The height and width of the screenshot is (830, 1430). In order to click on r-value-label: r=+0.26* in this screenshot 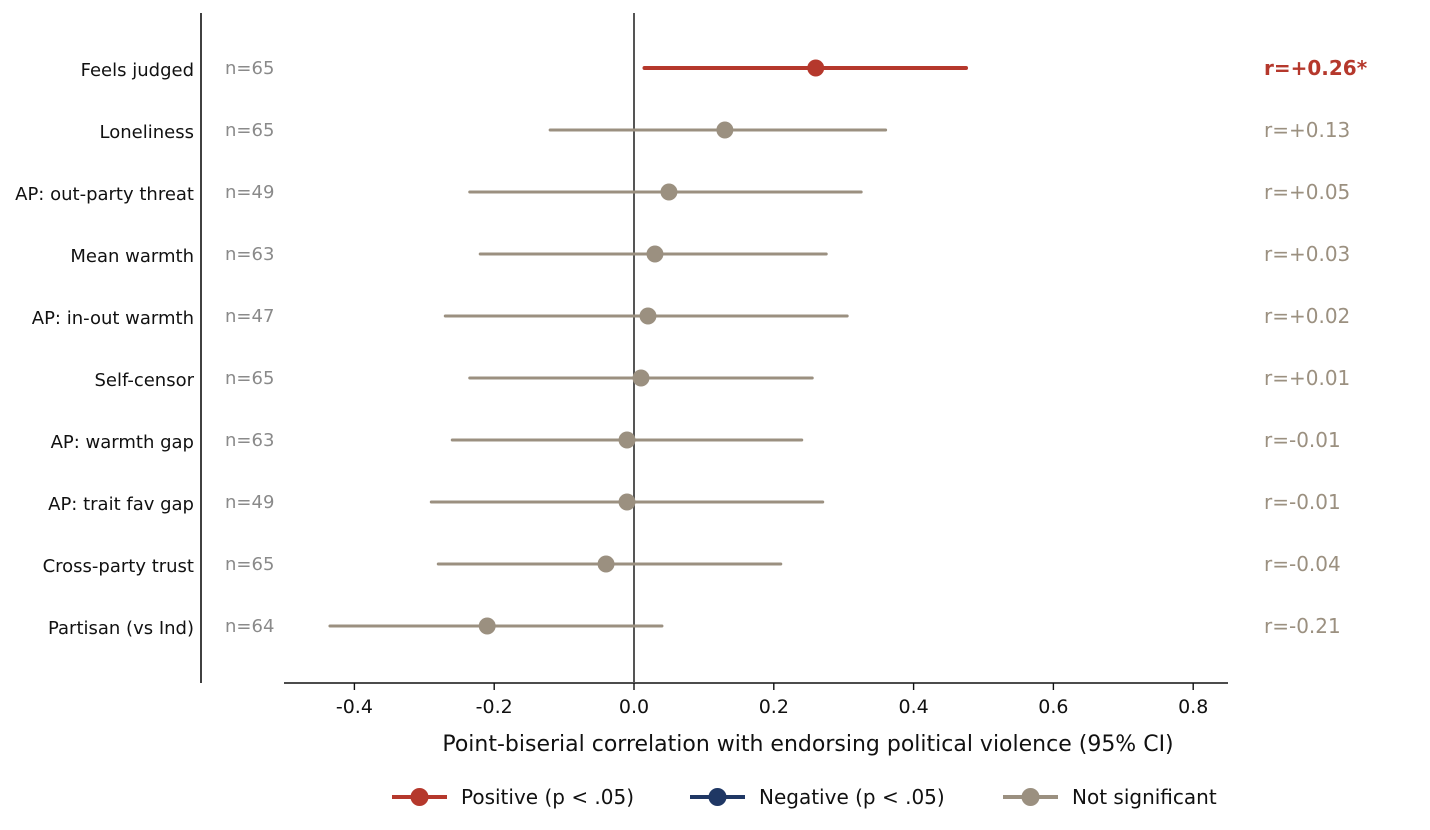, I will do `click(1316, 68)`.